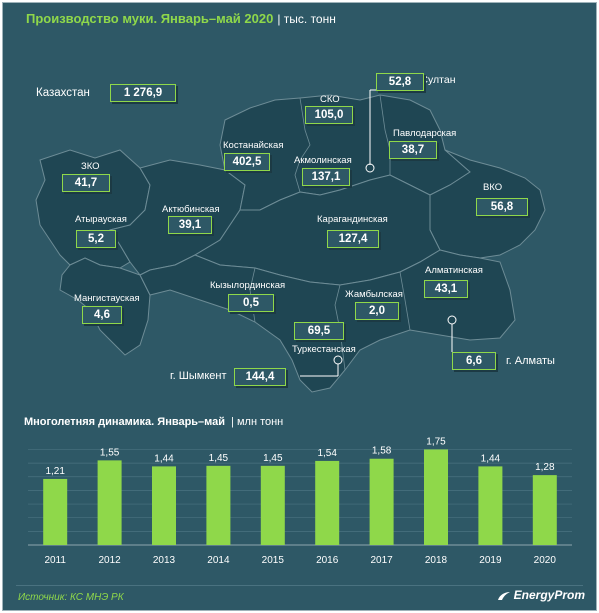 The height and width of the screenshot is (613, 599). I want to click on region-label-pavlodar: Павлодарская, so click(425, 133).